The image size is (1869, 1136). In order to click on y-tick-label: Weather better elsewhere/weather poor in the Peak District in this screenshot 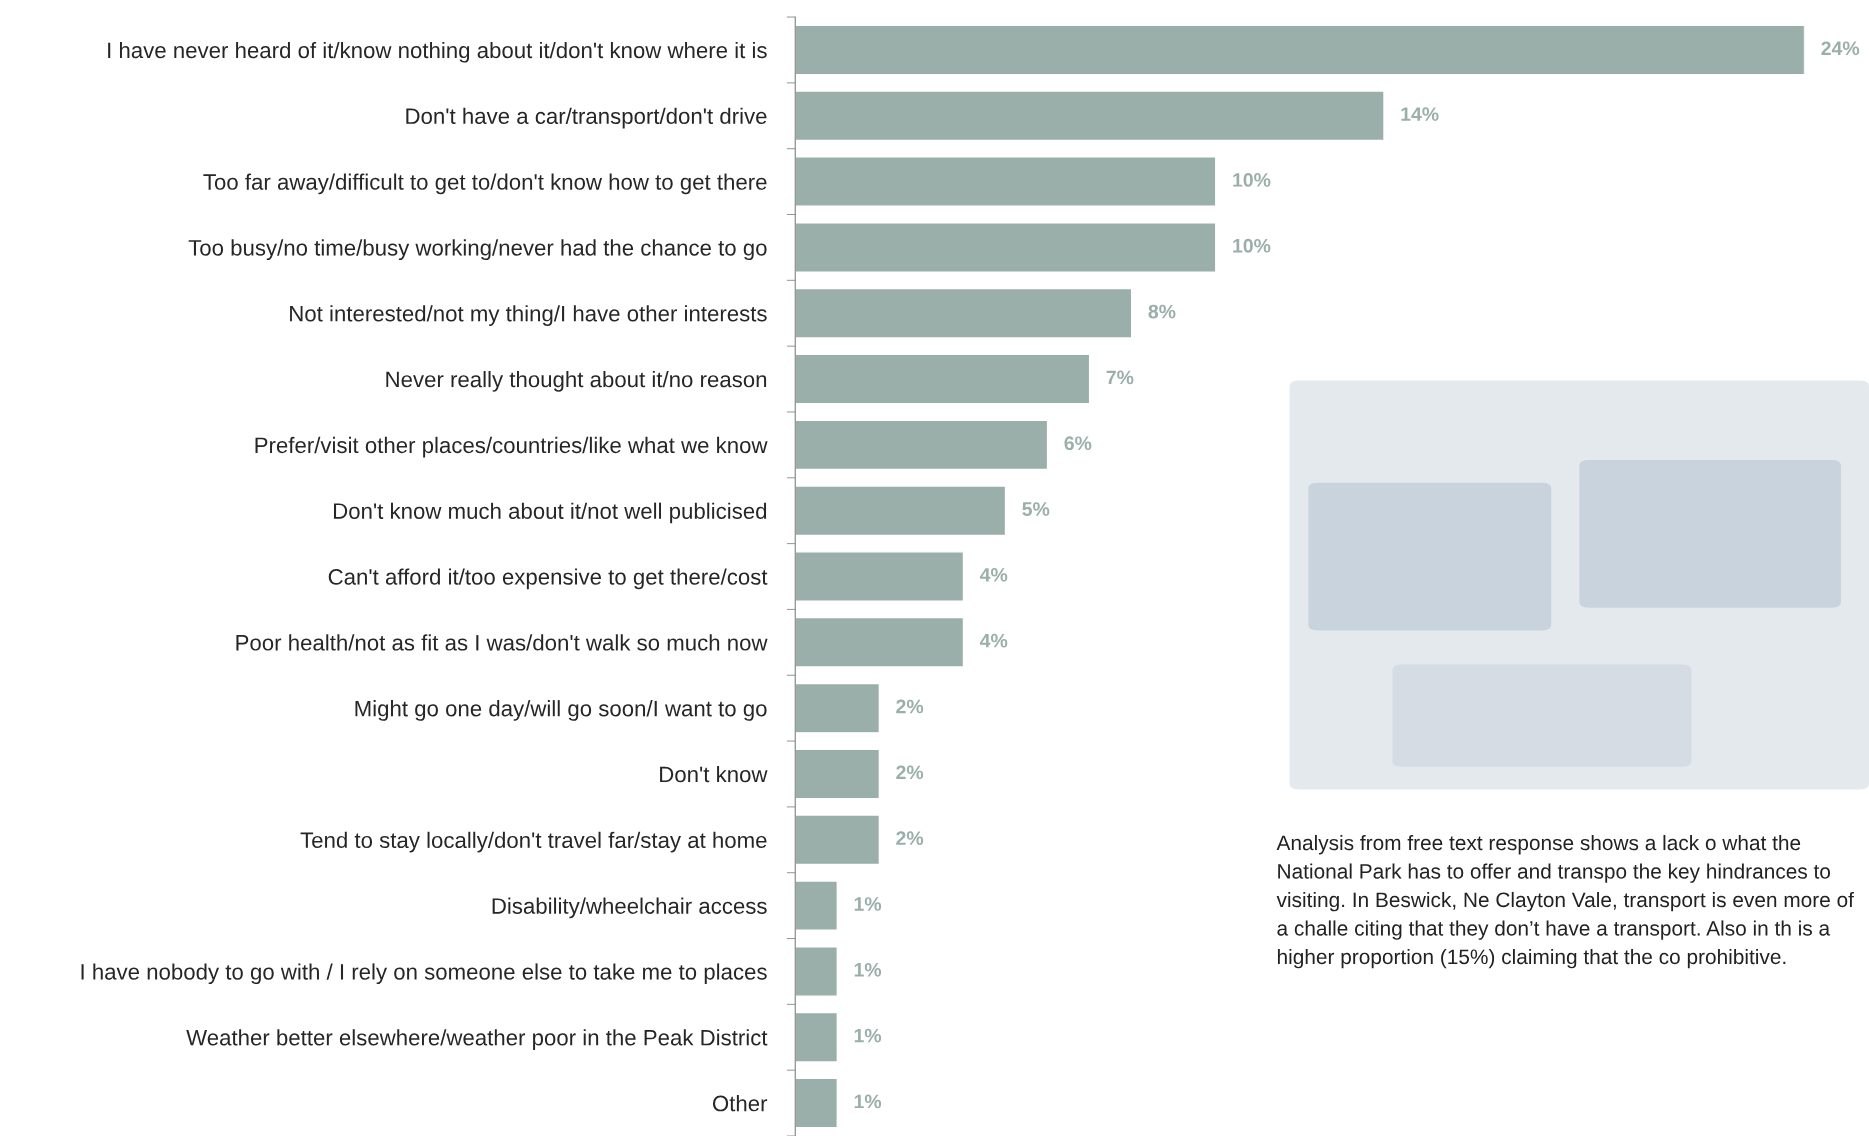, I will do `click(477, 1039)`.